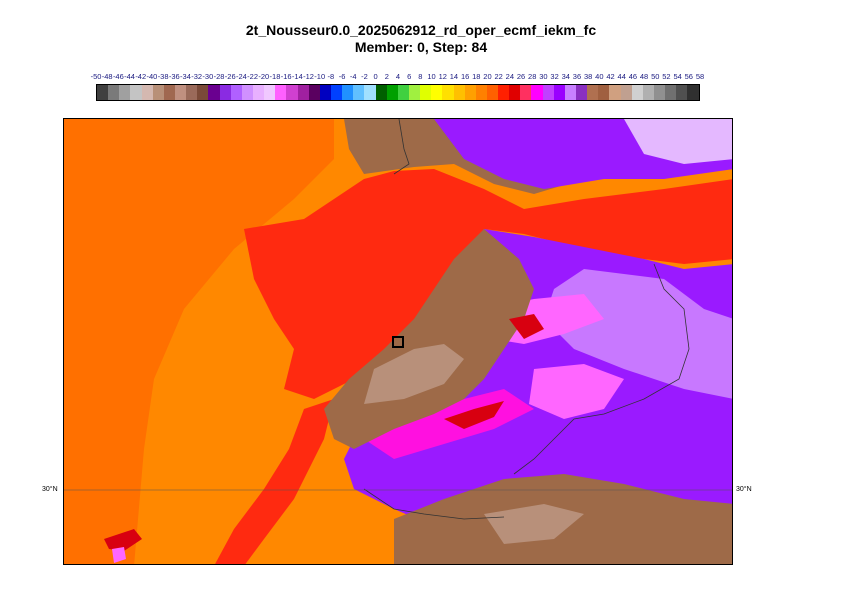  I want to click on colorbar-label: -40, so click(152, 76).